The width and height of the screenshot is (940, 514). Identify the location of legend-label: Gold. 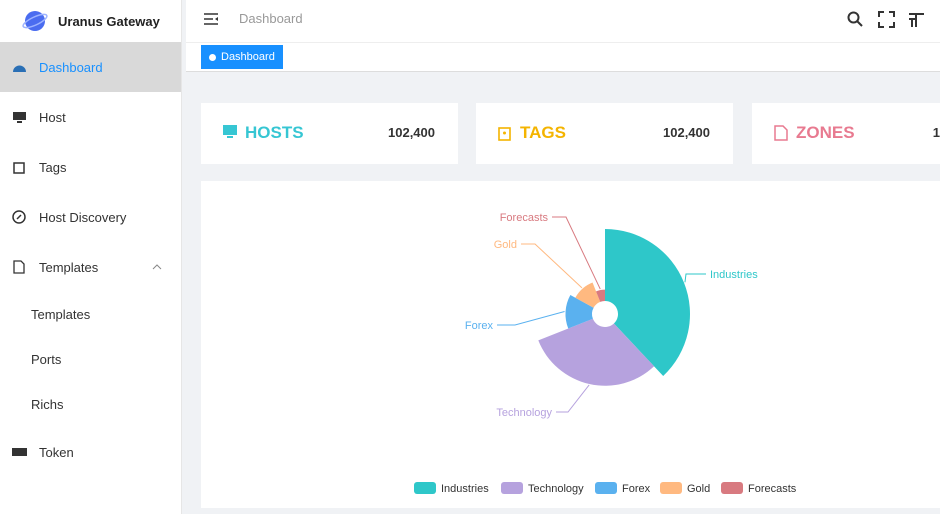
(698, 489).